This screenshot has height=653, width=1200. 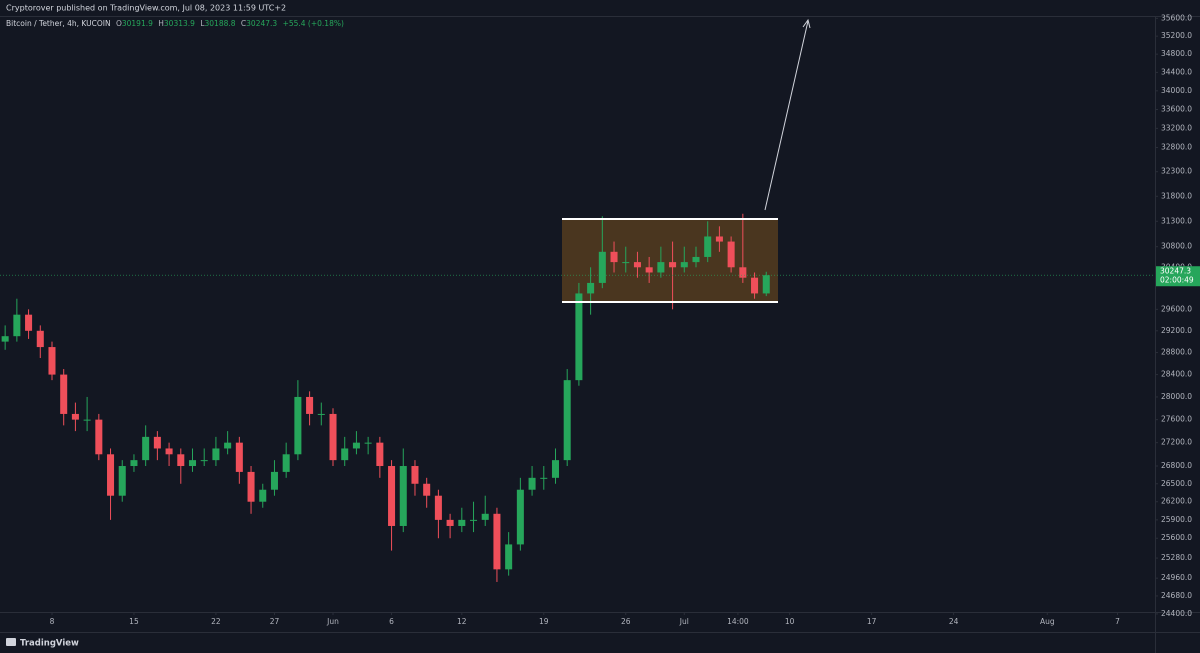 I want to click on legend-value: 30313.9, so click(x=179, y=23).